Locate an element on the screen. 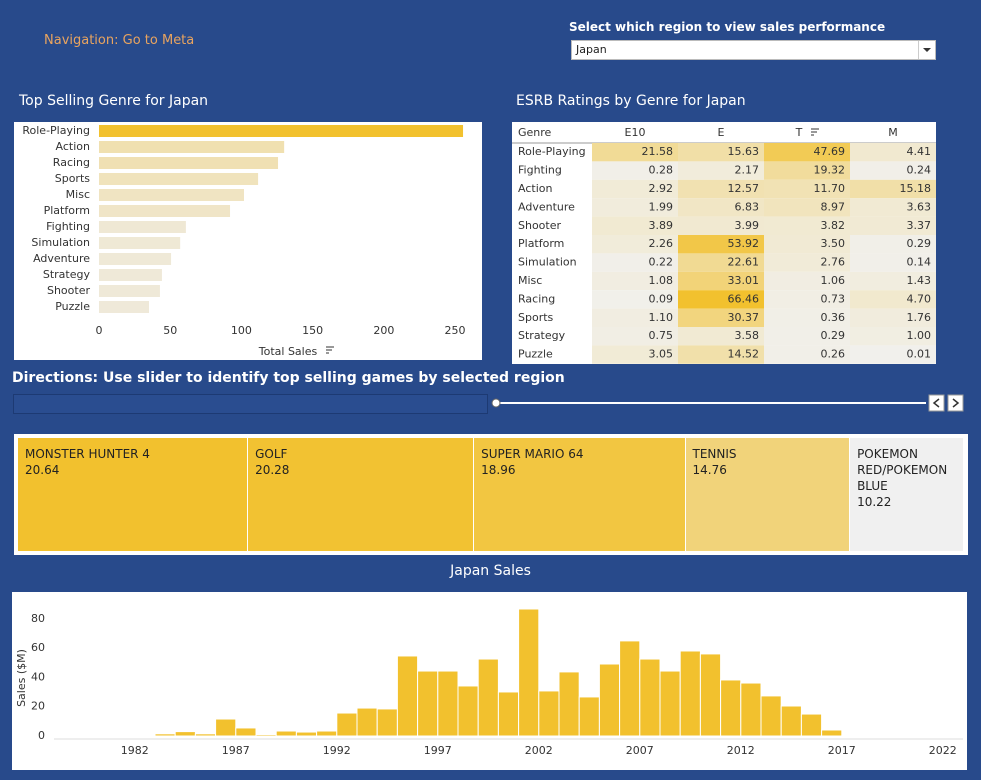 The width and height of the screenshot is (981, 780). column-header: E10 is located at coordinates (635, 132).